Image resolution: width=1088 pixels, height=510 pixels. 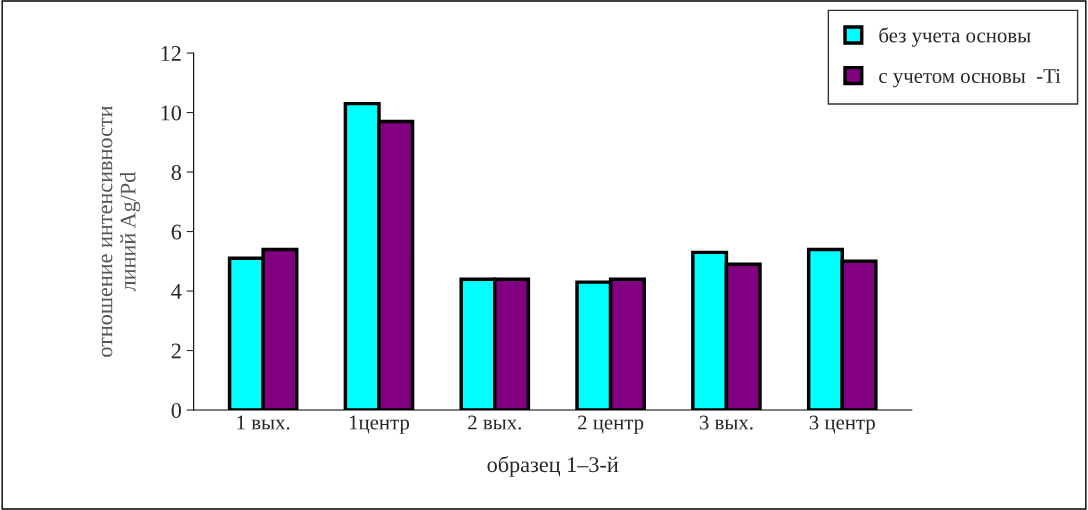 I want to click on x-tick-label: 1 вых., so click(x=263, y=422).